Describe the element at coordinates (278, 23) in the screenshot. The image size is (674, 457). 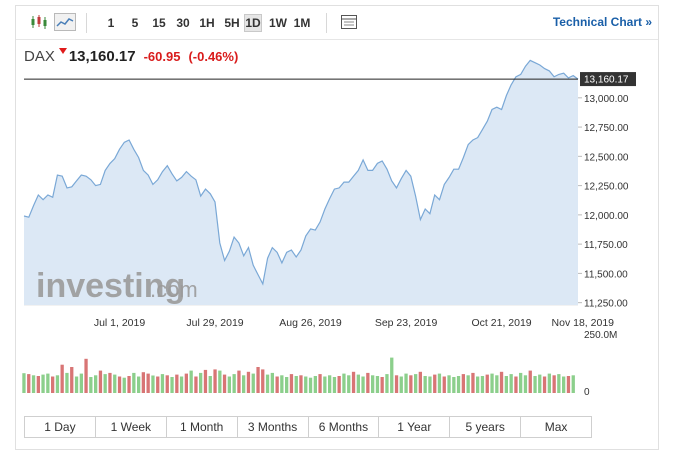
I see `interval-button-1w: 1W` at that location.